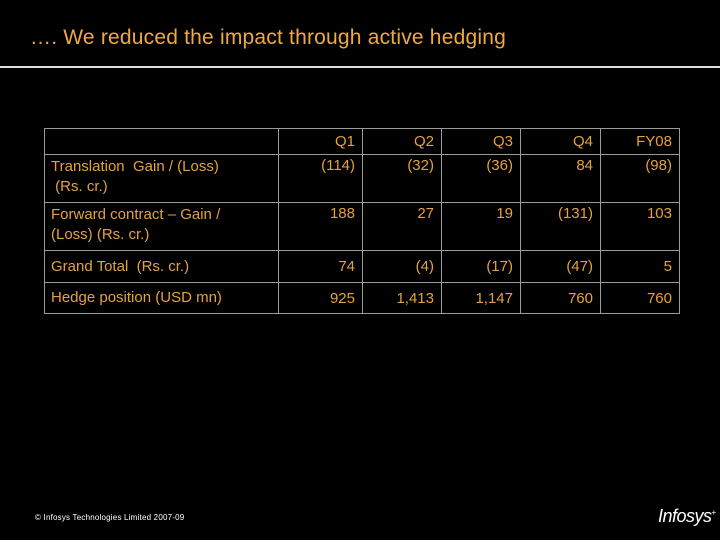 This screenshot has height=540, width=720. I want to click on infosys-logo: Infosys+, so click(687, 516).